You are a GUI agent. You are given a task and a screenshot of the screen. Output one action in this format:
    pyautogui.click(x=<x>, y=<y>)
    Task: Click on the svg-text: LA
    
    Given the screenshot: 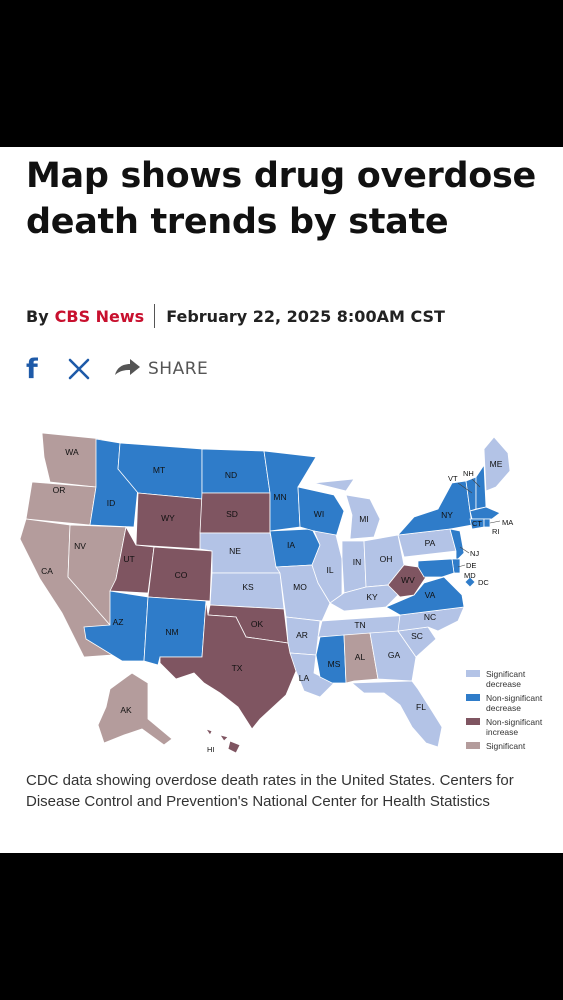 What is the action you would take?
    pyautogui.click(x=304, y=678)
    